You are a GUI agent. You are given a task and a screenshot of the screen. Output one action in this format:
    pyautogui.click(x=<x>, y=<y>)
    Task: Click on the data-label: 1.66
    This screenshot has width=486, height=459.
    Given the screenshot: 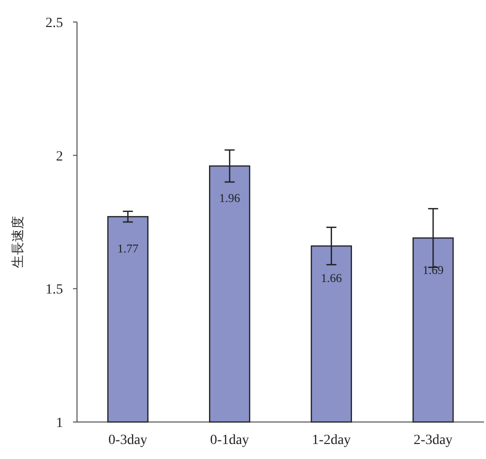 What is the action you would take?
    pyautogui.click(x=331, y=278)
    